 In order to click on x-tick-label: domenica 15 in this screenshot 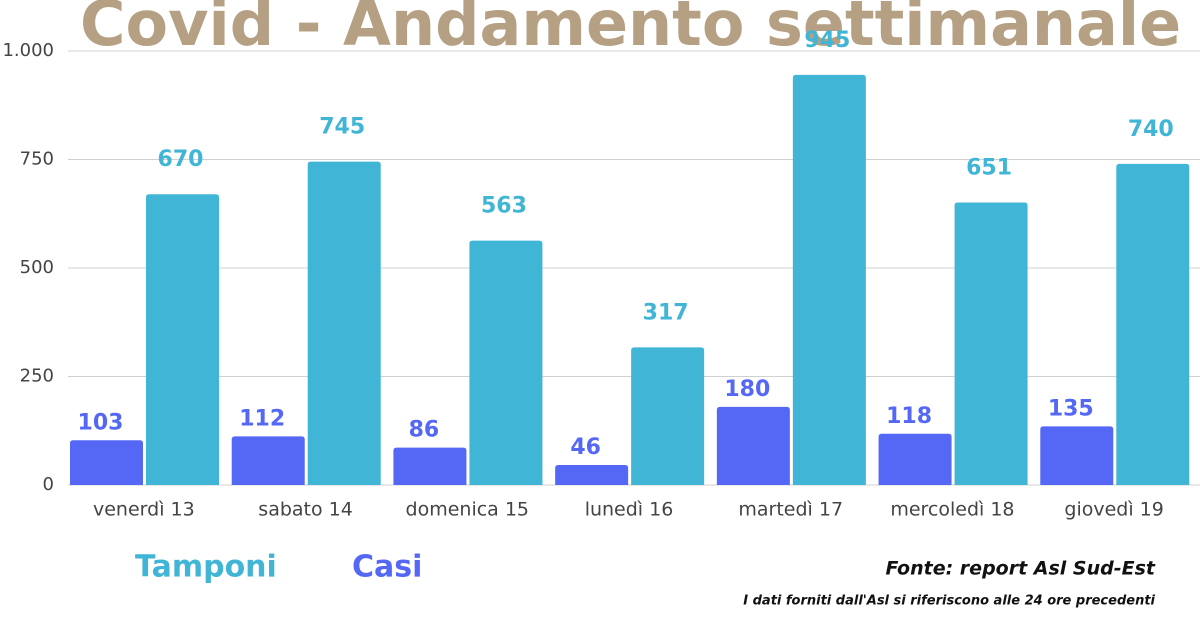, I will do `click(468, 510)`.